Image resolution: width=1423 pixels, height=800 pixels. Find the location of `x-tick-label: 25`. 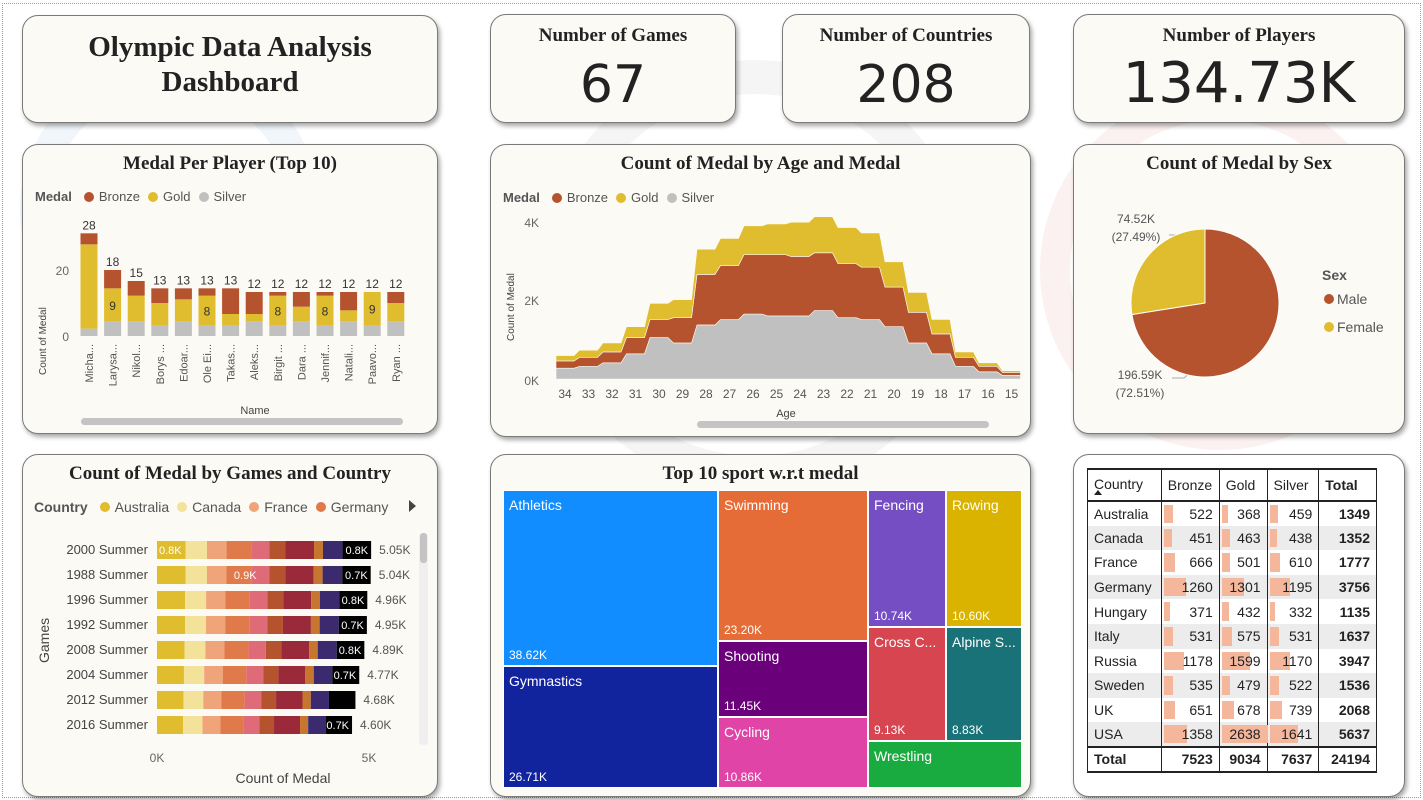

x-tick-label: 25 is located at coordinates (777, 394).